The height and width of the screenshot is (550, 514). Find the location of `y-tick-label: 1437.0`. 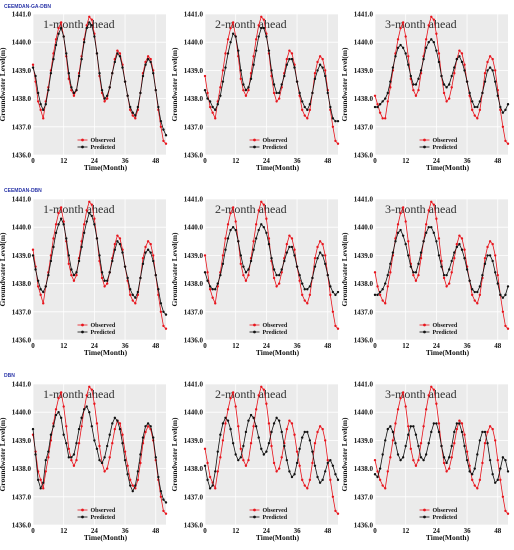

y-tick-label: 1437.0 is located at coordinates (22, 127).